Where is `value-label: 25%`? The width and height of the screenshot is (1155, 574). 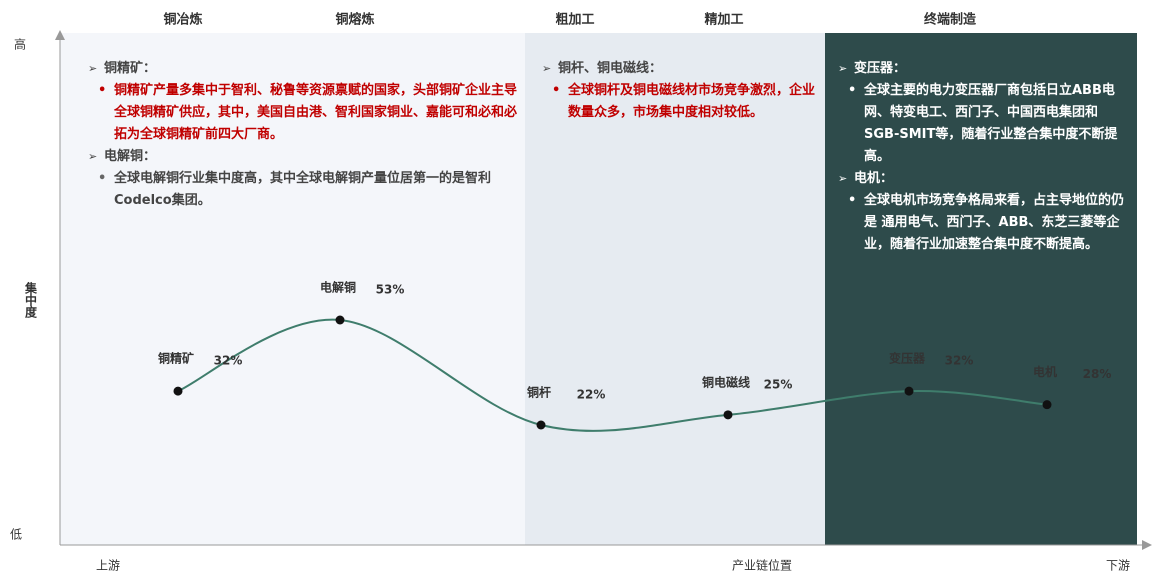 value-label: 25% is located at coordinates (778, 384).